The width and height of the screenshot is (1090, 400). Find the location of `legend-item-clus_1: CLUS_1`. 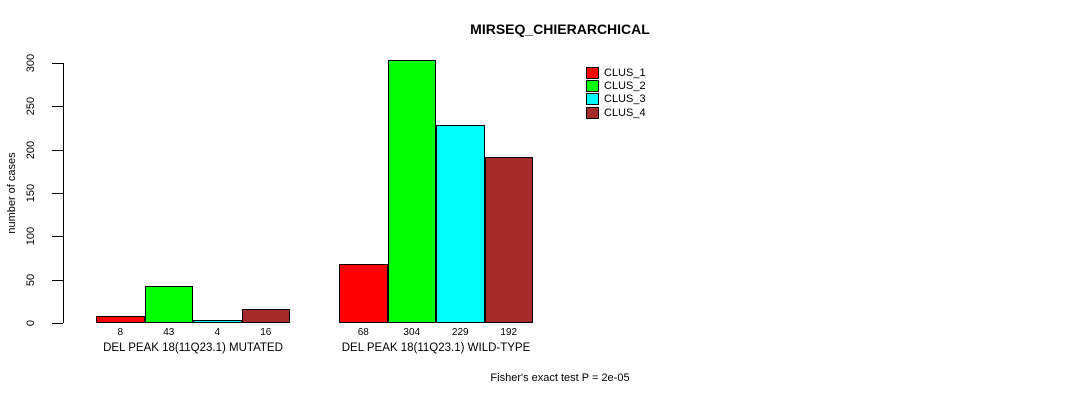

legend-item-clus_1: CLUS_1 is located at coordinates (616, 72).